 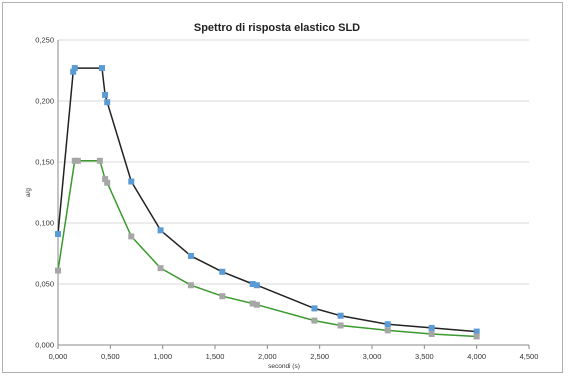 What do you see at coordinates (162, 356) in the screenshot?
I see `x-tick-label: 1,000` at bounding box center [162, 356].